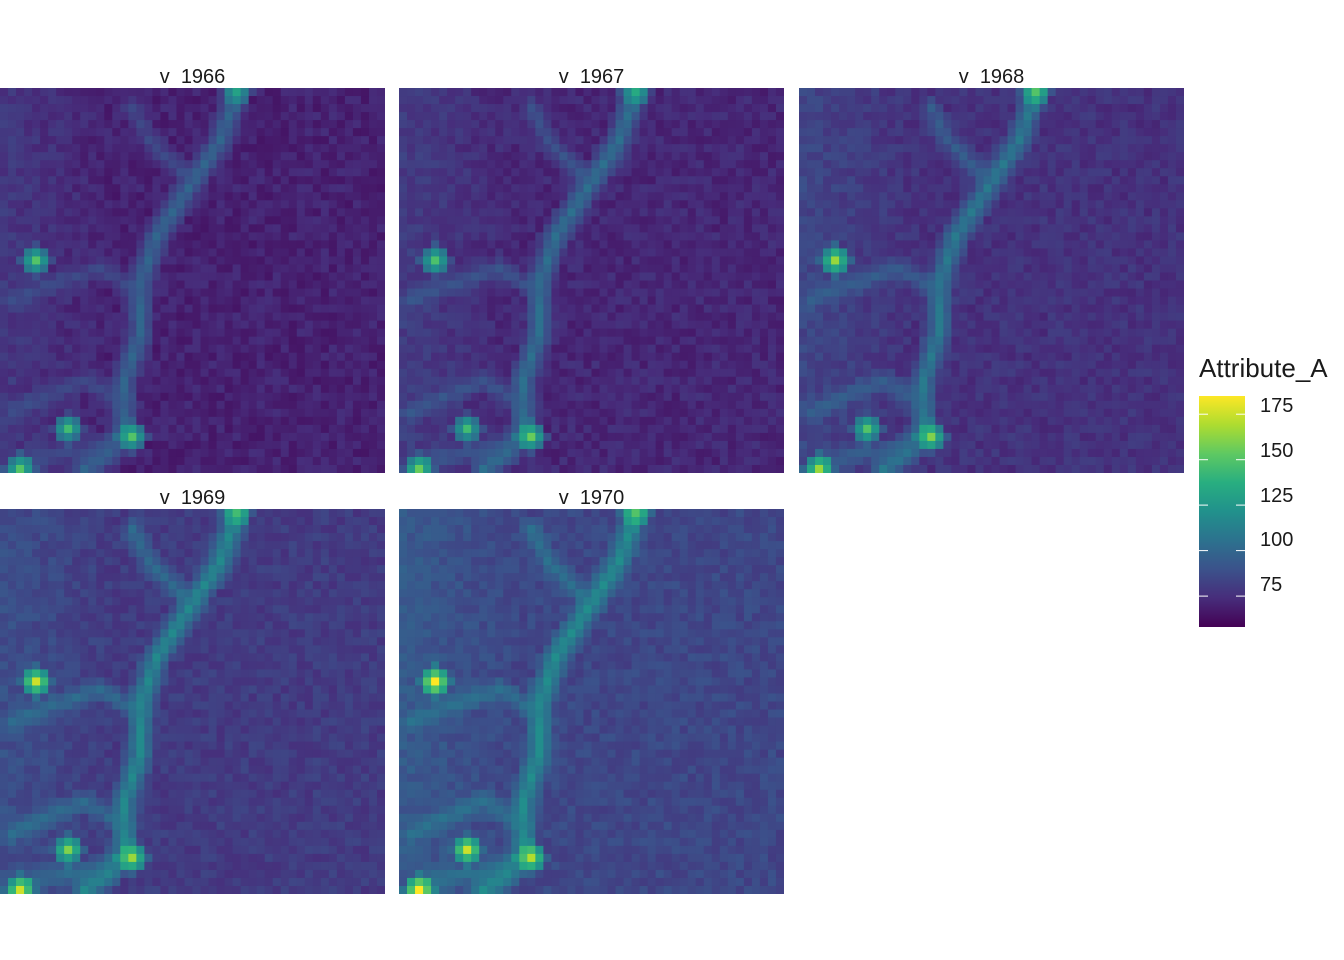  I want to click on facet-title-1966: v 1966, so click(192, 77).